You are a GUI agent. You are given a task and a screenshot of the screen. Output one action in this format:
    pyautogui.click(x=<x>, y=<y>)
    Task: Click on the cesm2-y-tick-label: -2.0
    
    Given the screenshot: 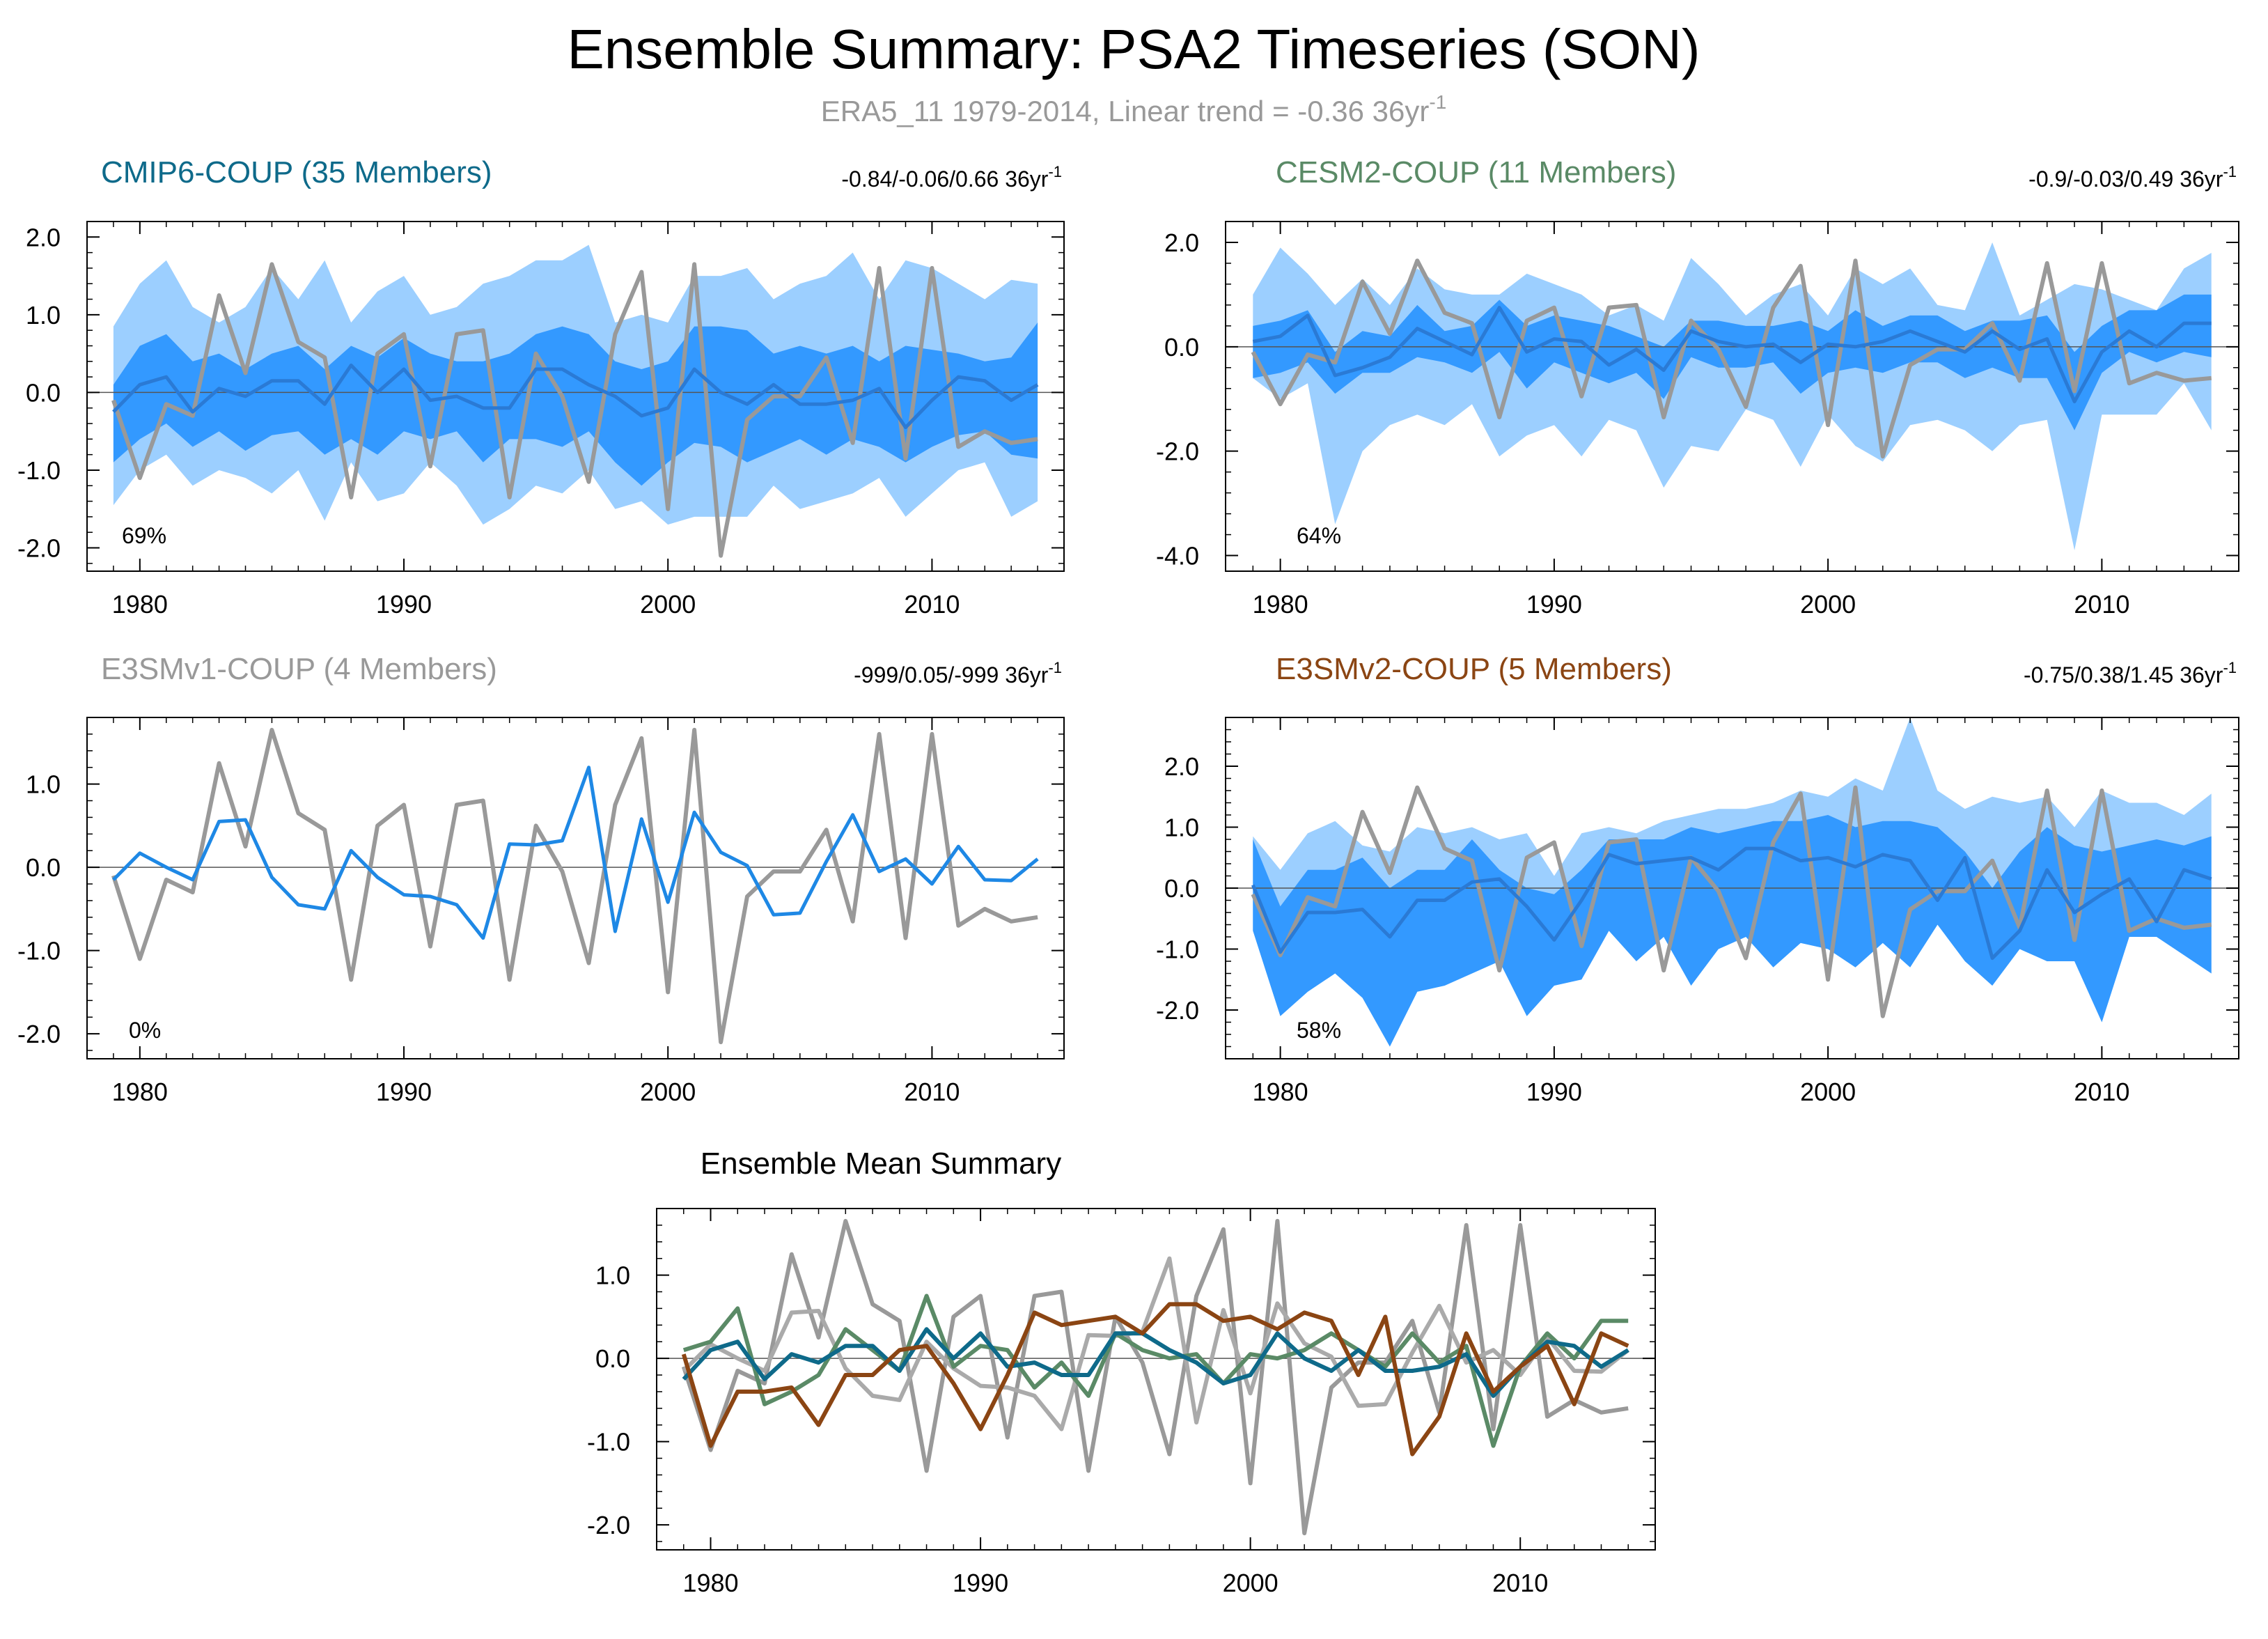 What is the action you would take?
    pyautogui.click(x=1177, y=451)
    